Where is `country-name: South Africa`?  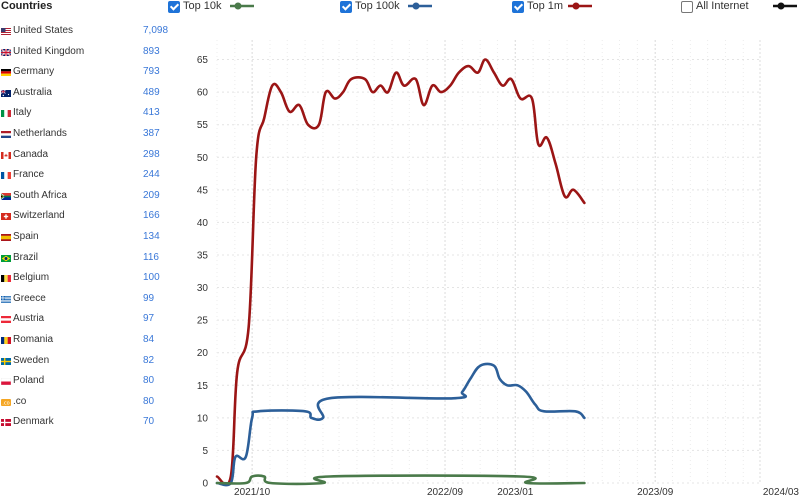
country-name: South Africa is located at coordinates (40, 195).